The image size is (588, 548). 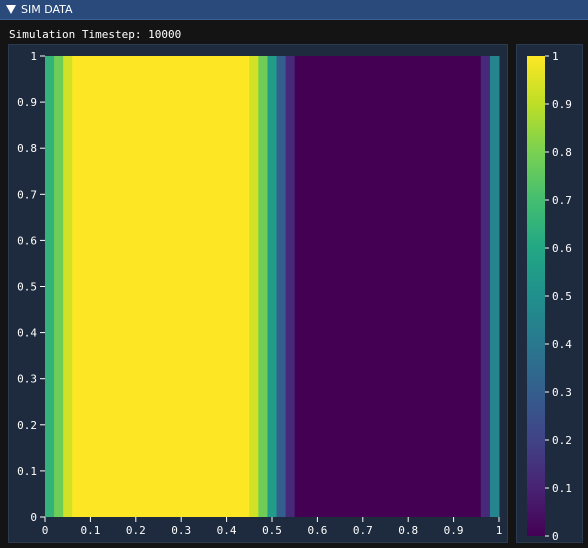 I want to click on y-tick-label: 0.5, so click(x=27, y=287).